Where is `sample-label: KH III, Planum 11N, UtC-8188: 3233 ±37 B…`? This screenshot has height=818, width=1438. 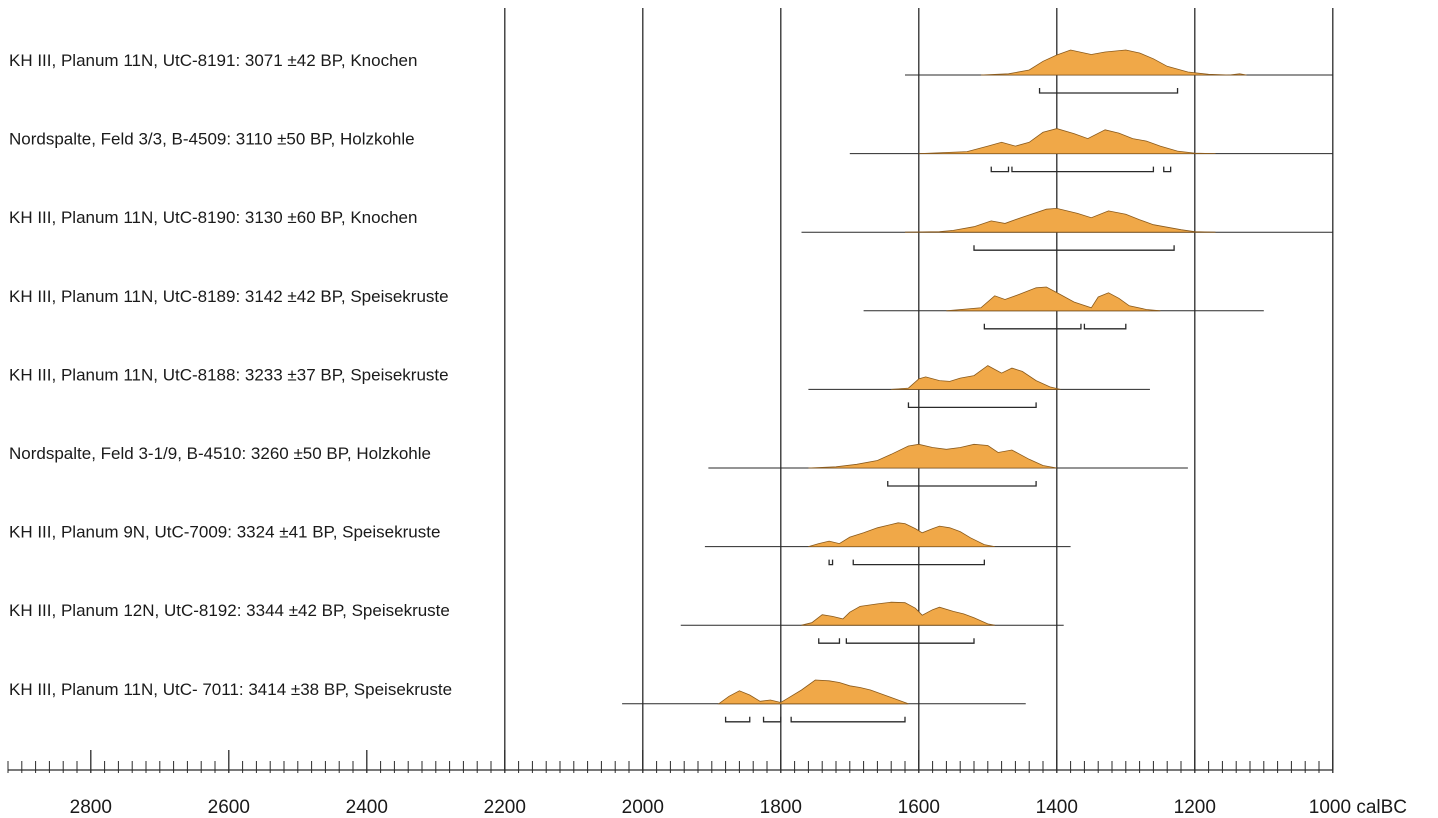 sample-label: KH III, Planum 11N, UtC-8188: 3233 ±37 B… is located at coordinates (229, 374).